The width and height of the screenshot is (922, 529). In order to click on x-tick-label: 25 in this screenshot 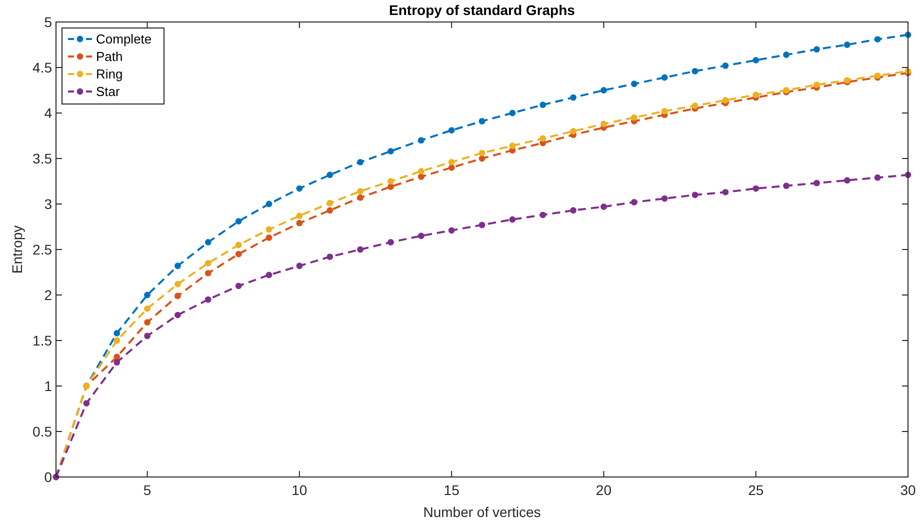, I will do `click(756, 490)`.